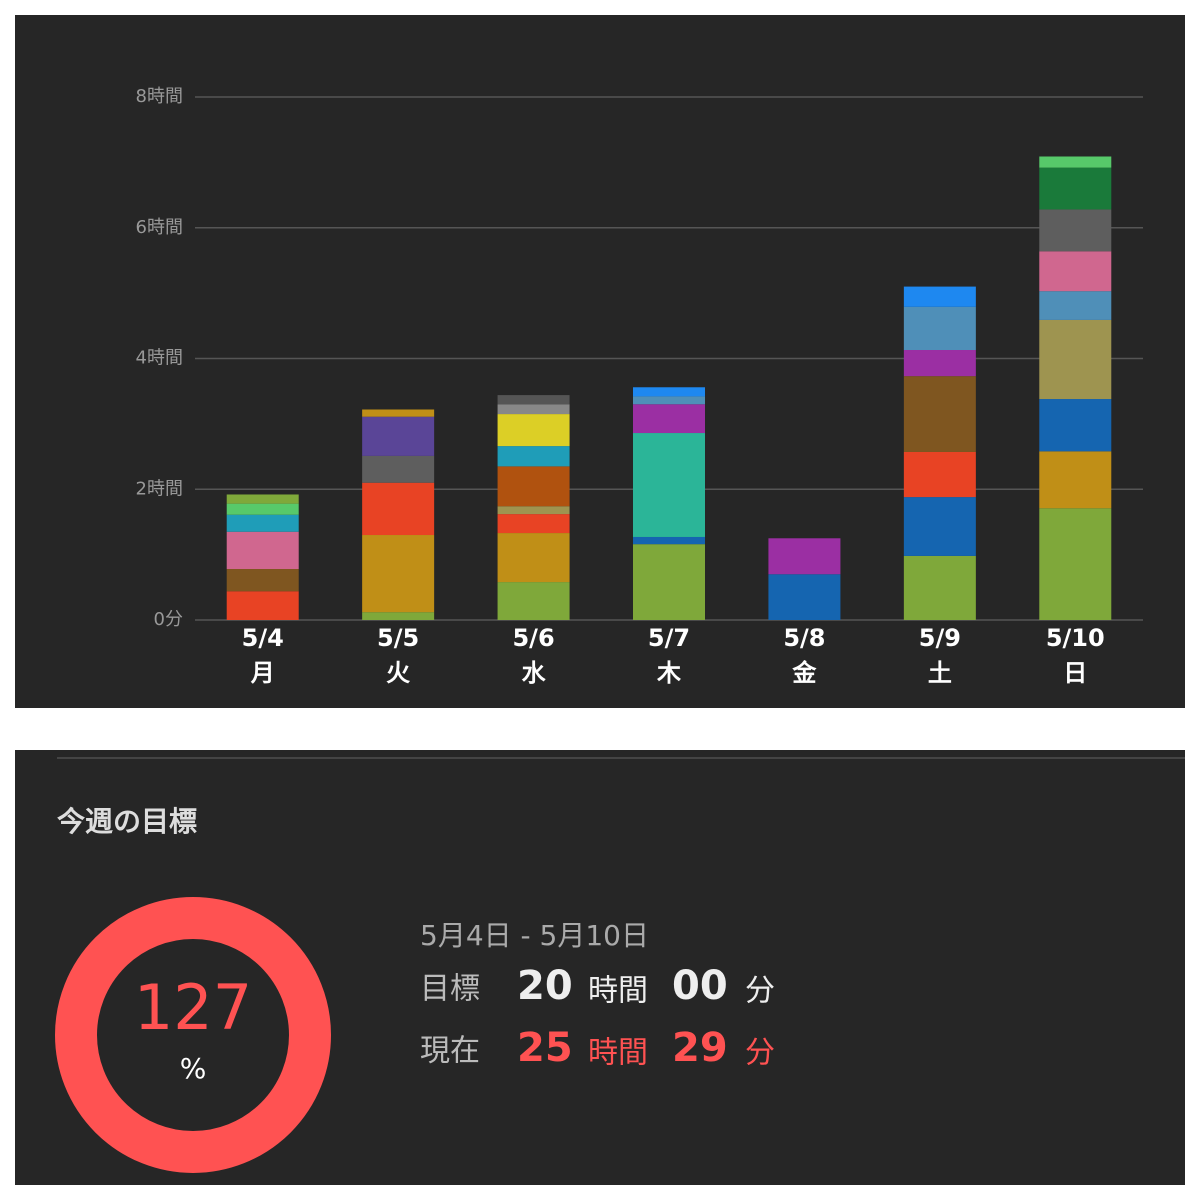 The image size is (1200, 1204). I want to click on x-tick-weekday: 水, so click(534, 673).